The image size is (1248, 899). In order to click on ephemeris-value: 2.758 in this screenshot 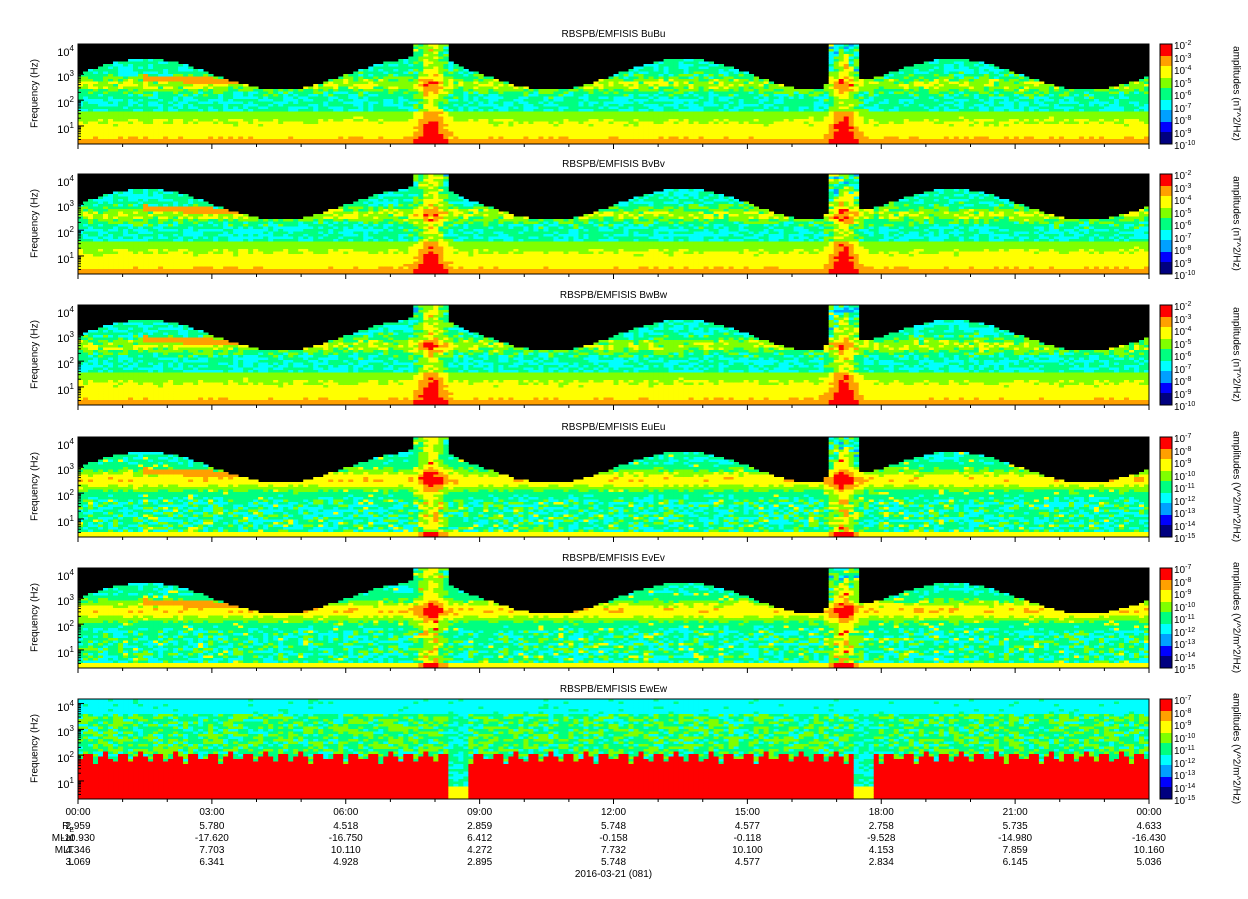, I will do `click(881, 826)`.